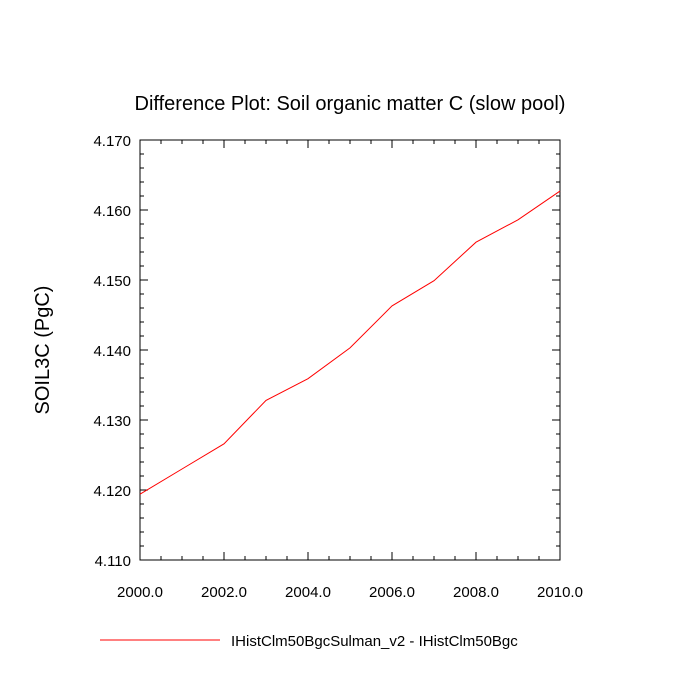  Describe the element at coordinates (392, 592) in the screenshot. I see `x-tick-label: 2006.0` at that location.